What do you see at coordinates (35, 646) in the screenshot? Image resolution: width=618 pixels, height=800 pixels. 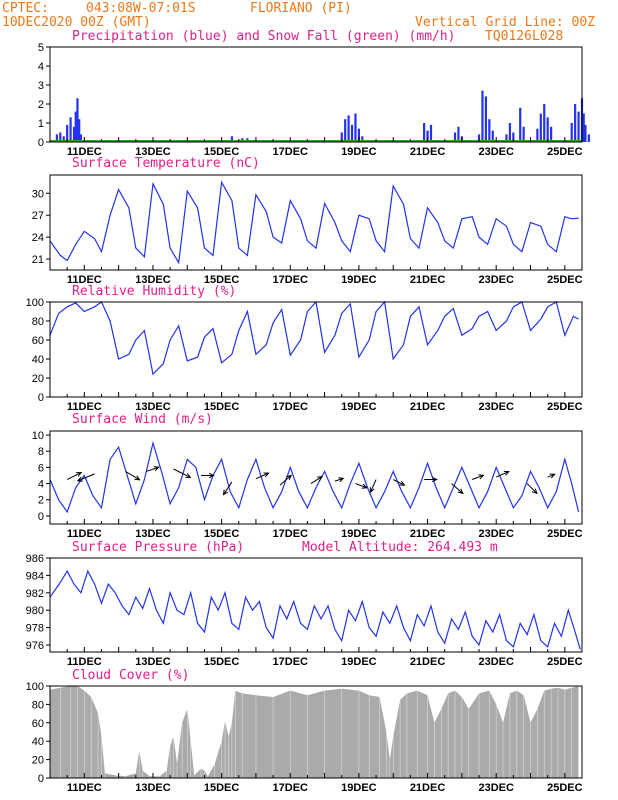 I see `y-tick-label: 976` at bounding box center [35, 646].